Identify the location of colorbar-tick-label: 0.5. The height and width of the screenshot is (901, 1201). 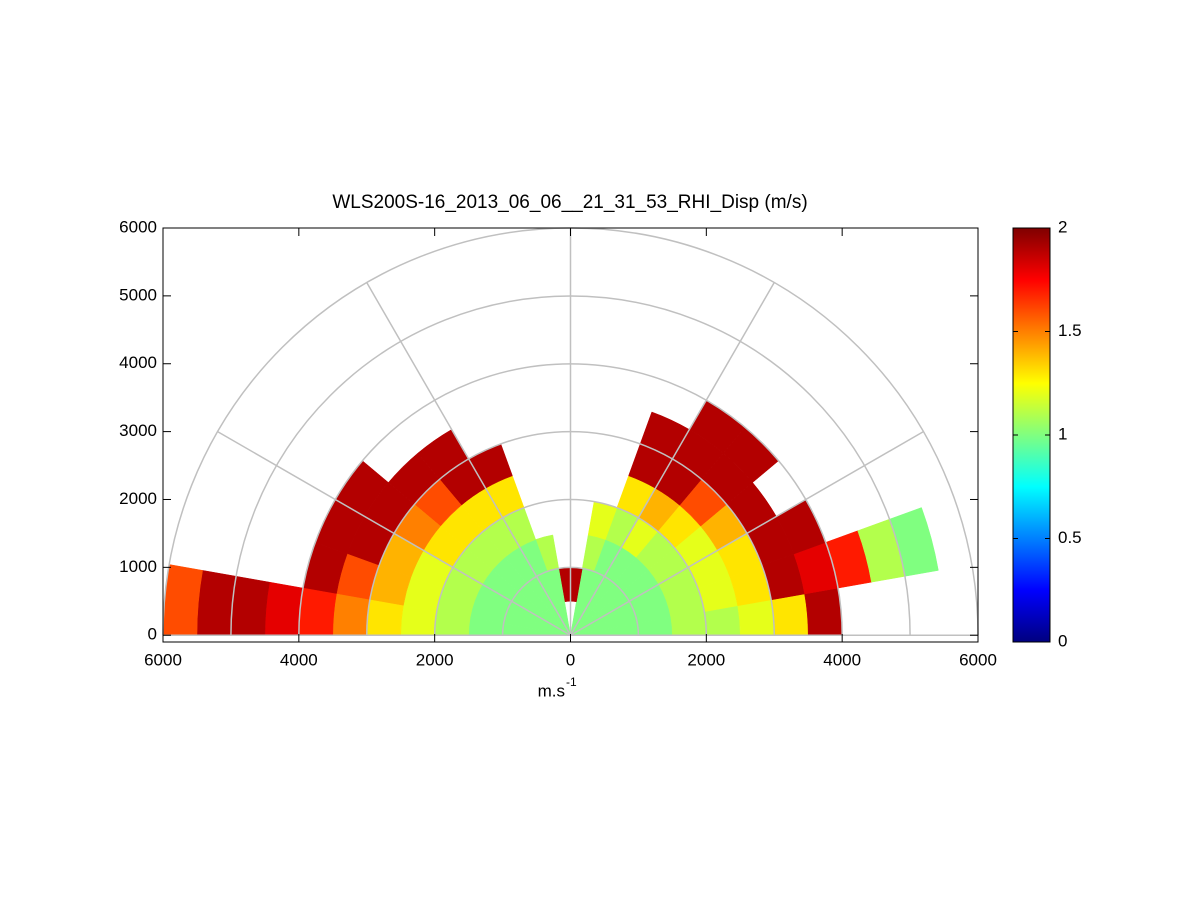
(1070, 537).